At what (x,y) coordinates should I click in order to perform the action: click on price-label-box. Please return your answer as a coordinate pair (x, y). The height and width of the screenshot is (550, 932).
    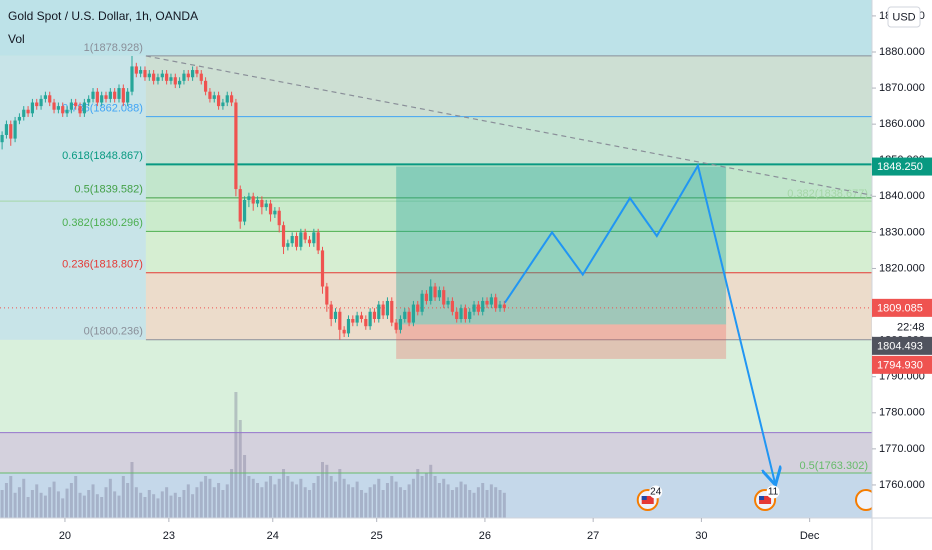
    Looking at the image, I should click on (902, 307).